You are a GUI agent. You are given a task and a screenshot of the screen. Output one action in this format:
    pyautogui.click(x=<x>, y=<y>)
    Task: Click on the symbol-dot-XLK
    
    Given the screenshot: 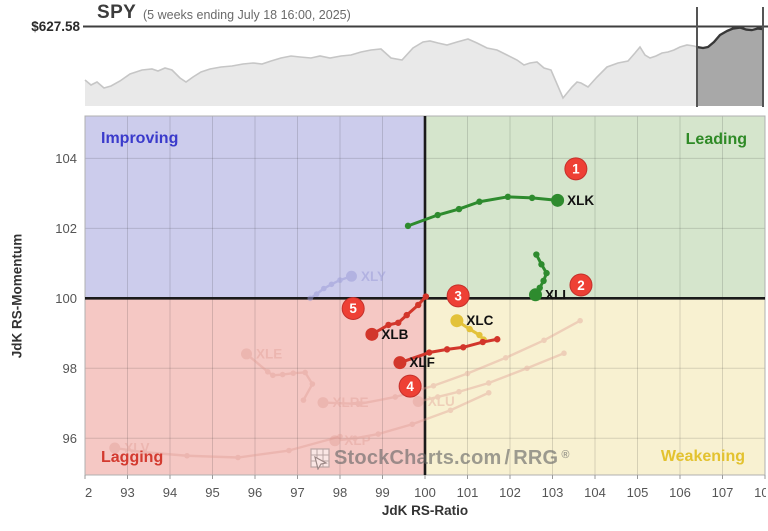 What is the action you would take?
    pyautogui.click(x=558, y=200)
    